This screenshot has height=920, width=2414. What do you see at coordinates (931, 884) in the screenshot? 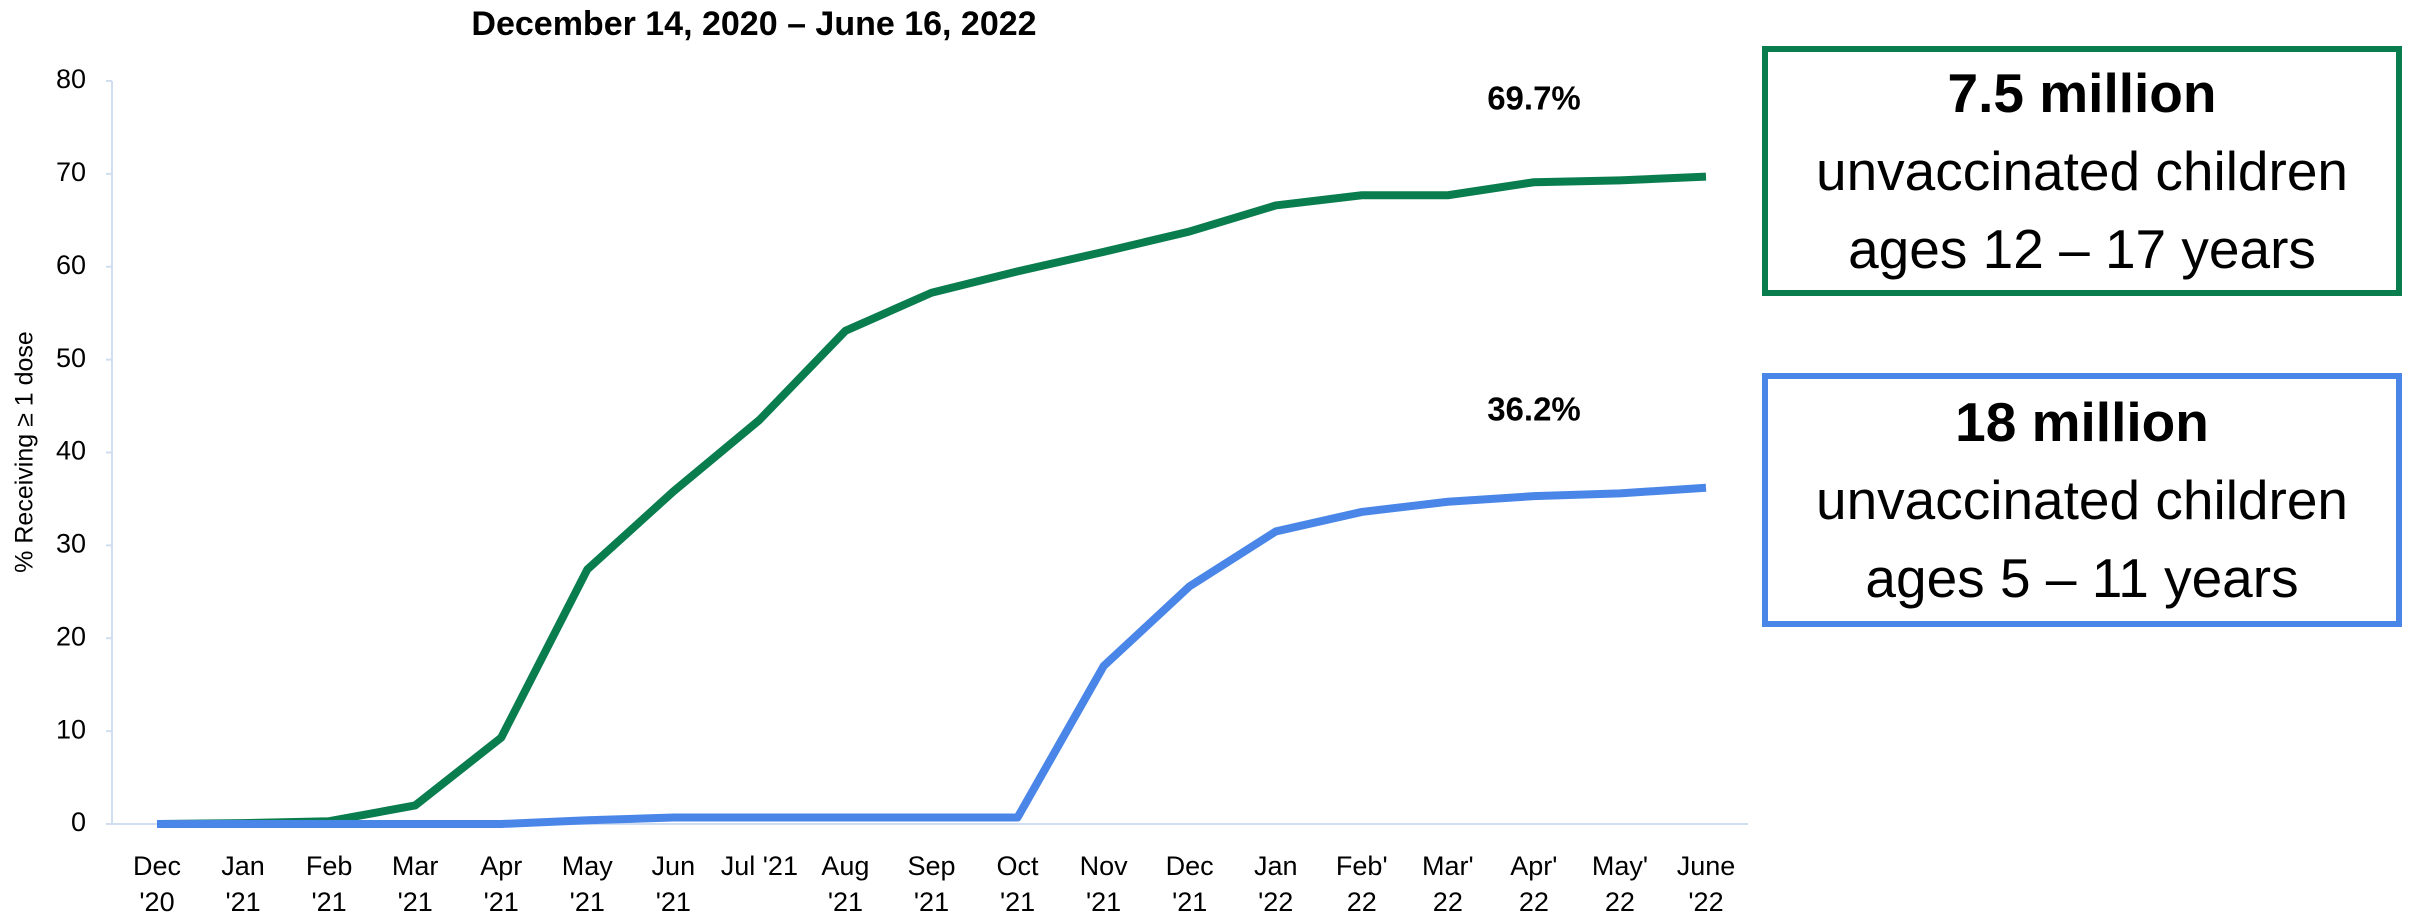
I see `x-tick-label: Sep '21` at bounding box center [931, 884].